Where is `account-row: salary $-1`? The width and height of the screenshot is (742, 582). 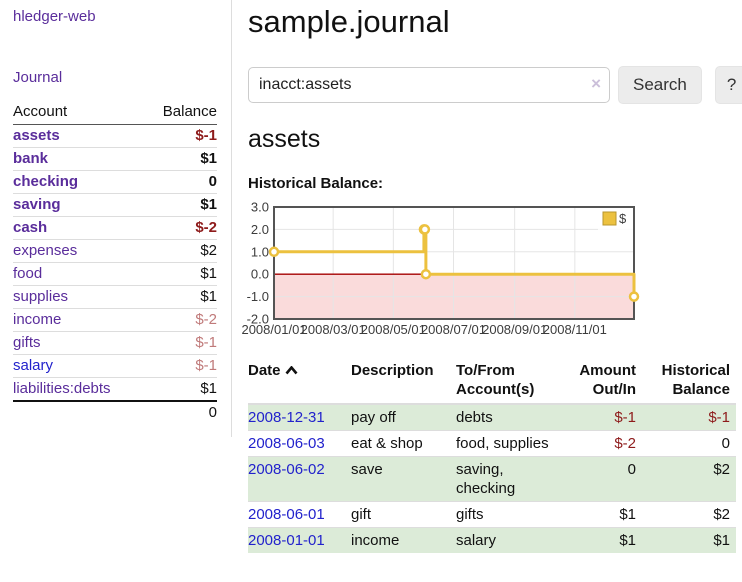 account-row: salary $-1 is located at coordinates (115, 366).